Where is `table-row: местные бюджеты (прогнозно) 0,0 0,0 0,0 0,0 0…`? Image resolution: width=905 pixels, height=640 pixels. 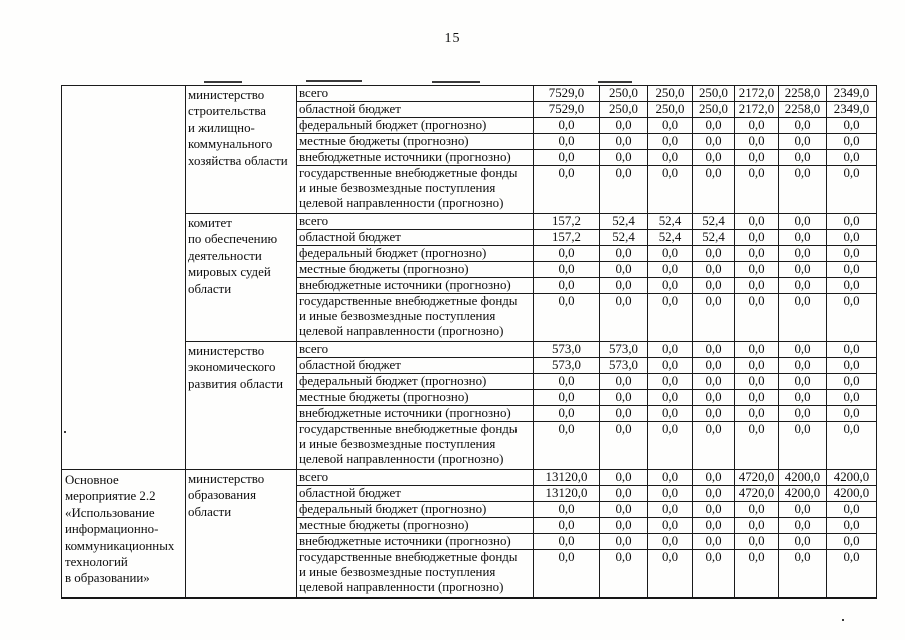 table-row: местные бюджеты (прогнозно) 0,0 0,0 0,0 0,0 0… is located at coordinates (469, 269).